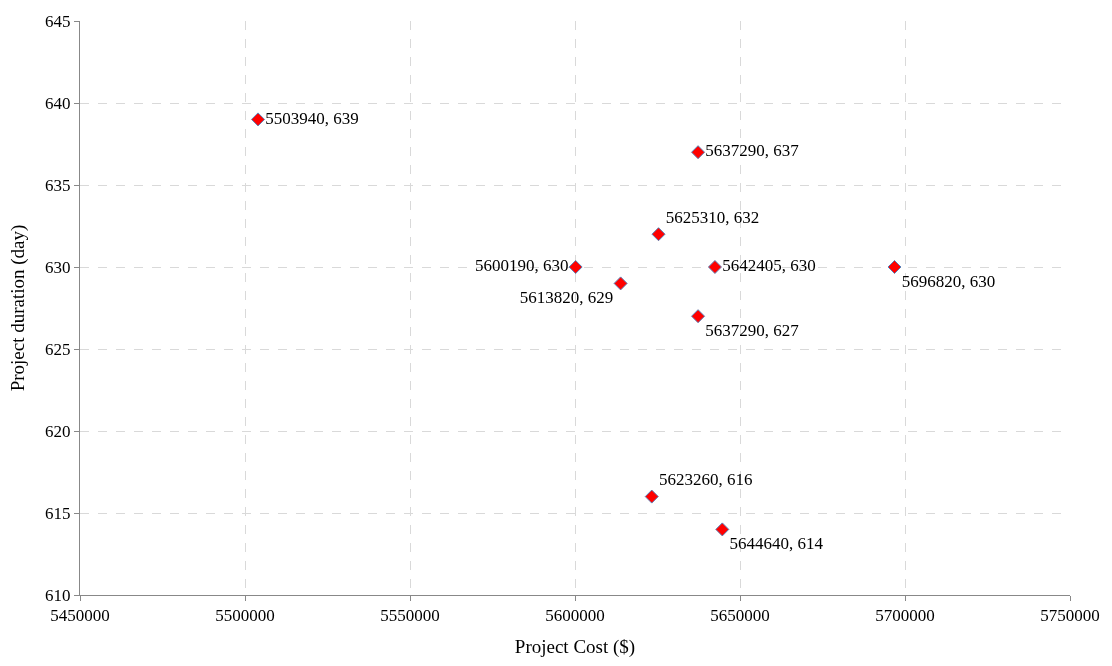 The image size is (1112, 666). Describe the element at coordinates (58, 21) in the screenshot. I see `y-tick-label: 645` at that location.